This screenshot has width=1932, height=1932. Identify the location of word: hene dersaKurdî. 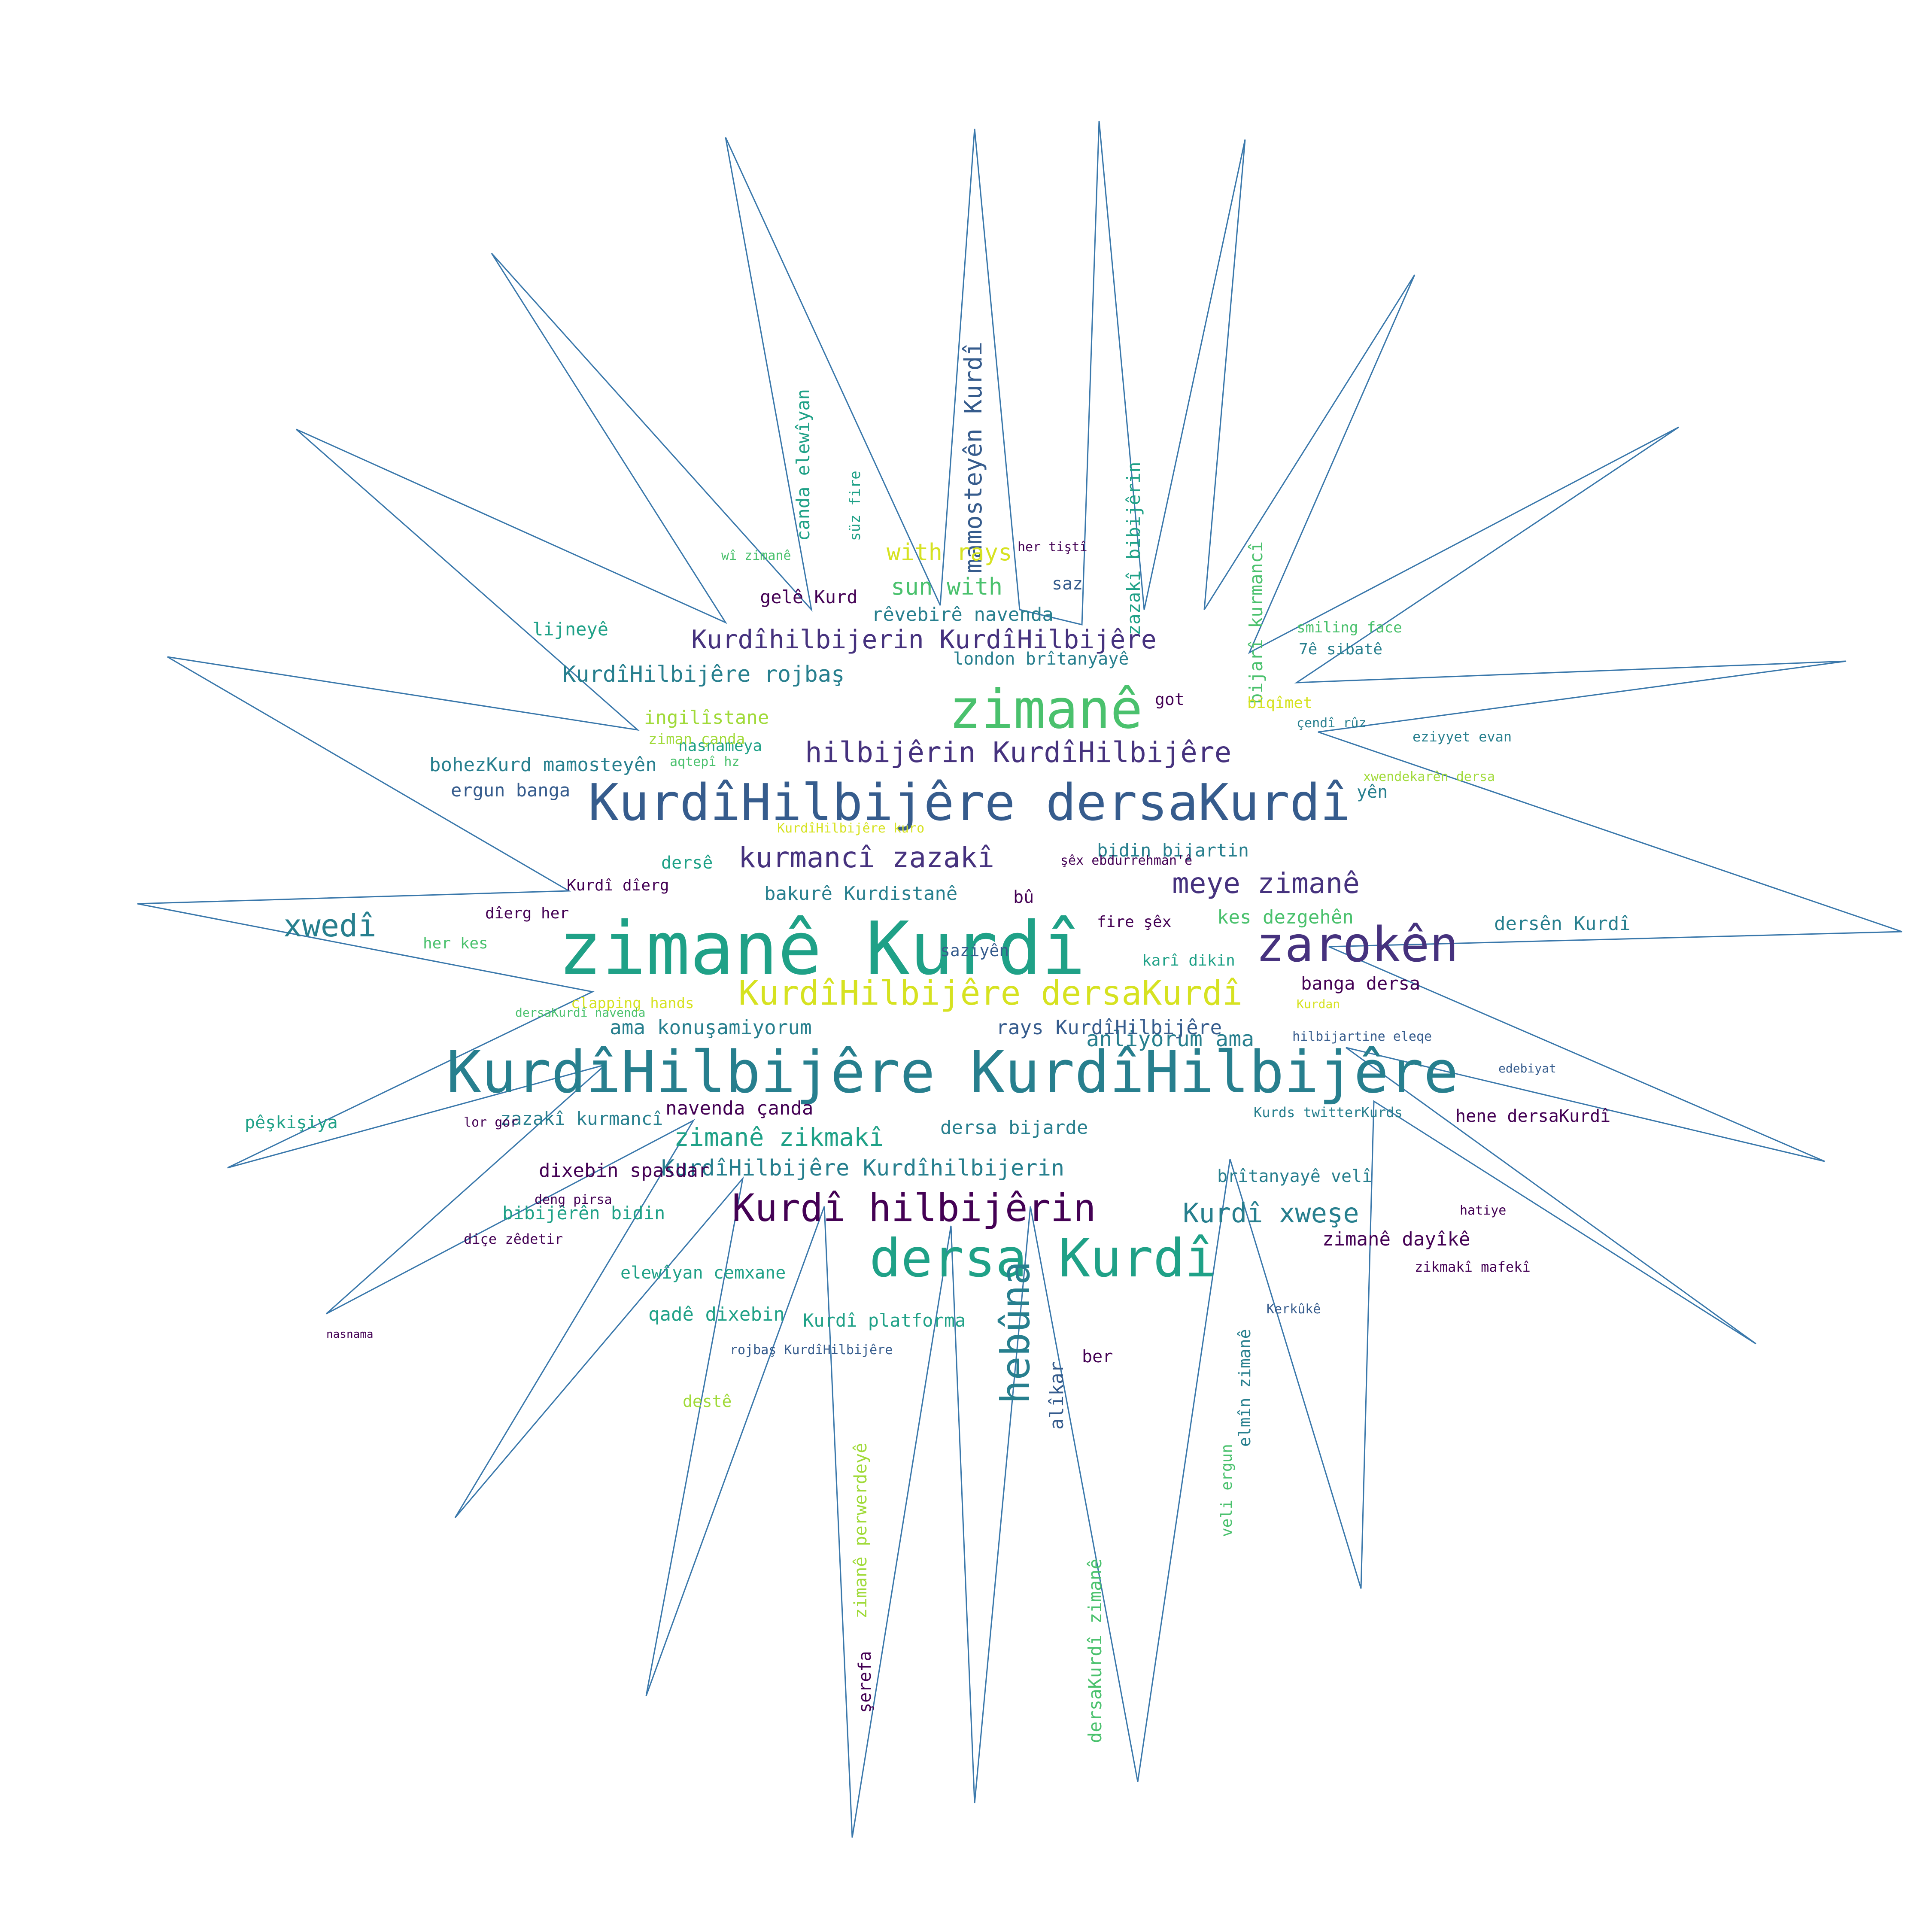
(1533, 1116).